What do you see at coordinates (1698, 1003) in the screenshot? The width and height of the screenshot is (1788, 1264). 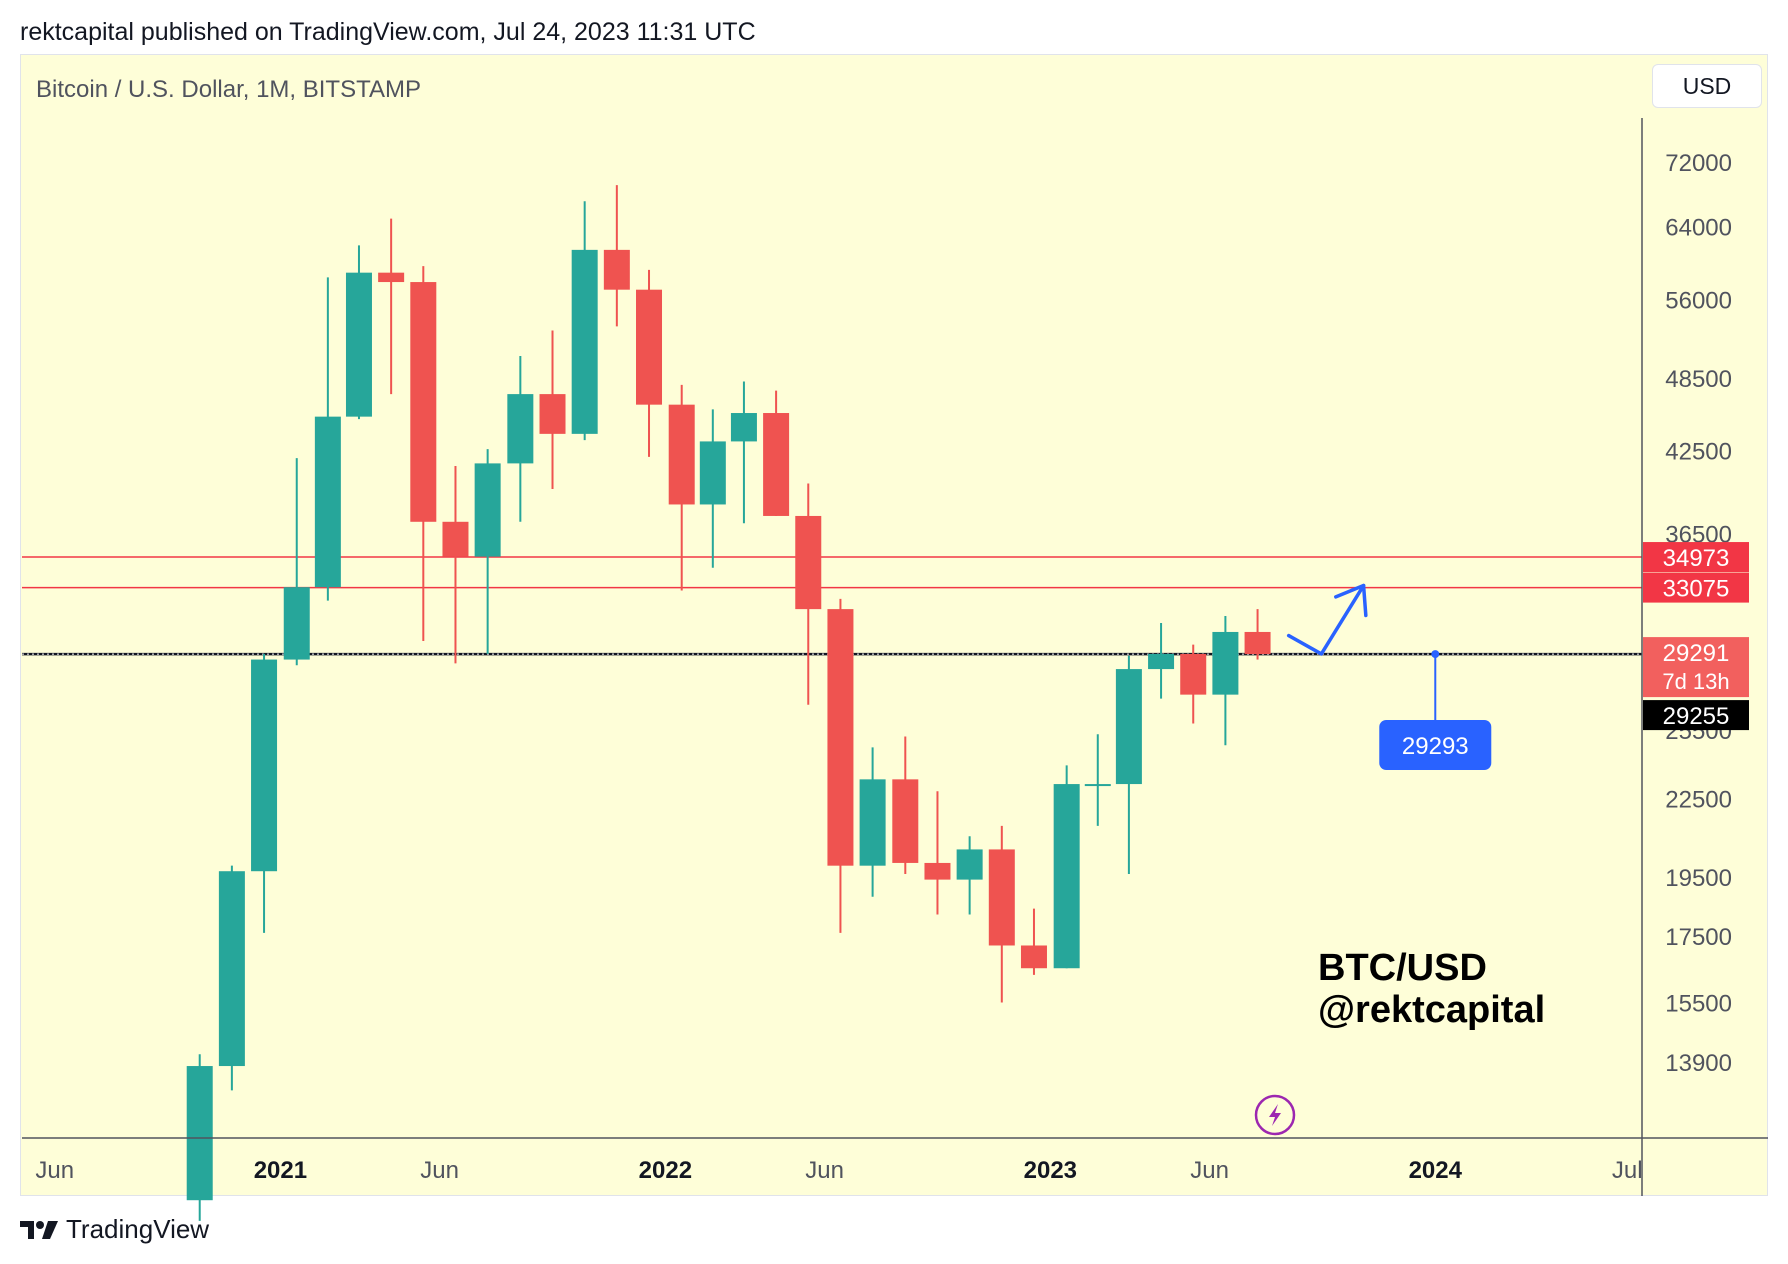 I see `y-tick-label: 15500` at bounding box center [1698, 1003].